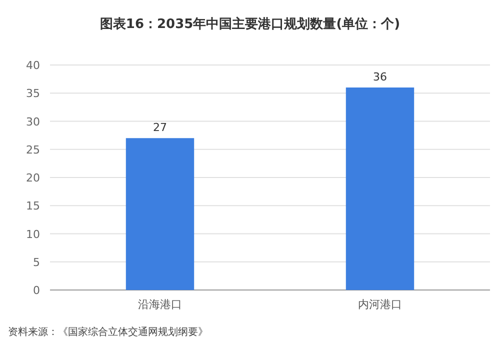  I want to click on text: 资料来源：《国家综合立体交通网规划纲要》, so click(108, 332).